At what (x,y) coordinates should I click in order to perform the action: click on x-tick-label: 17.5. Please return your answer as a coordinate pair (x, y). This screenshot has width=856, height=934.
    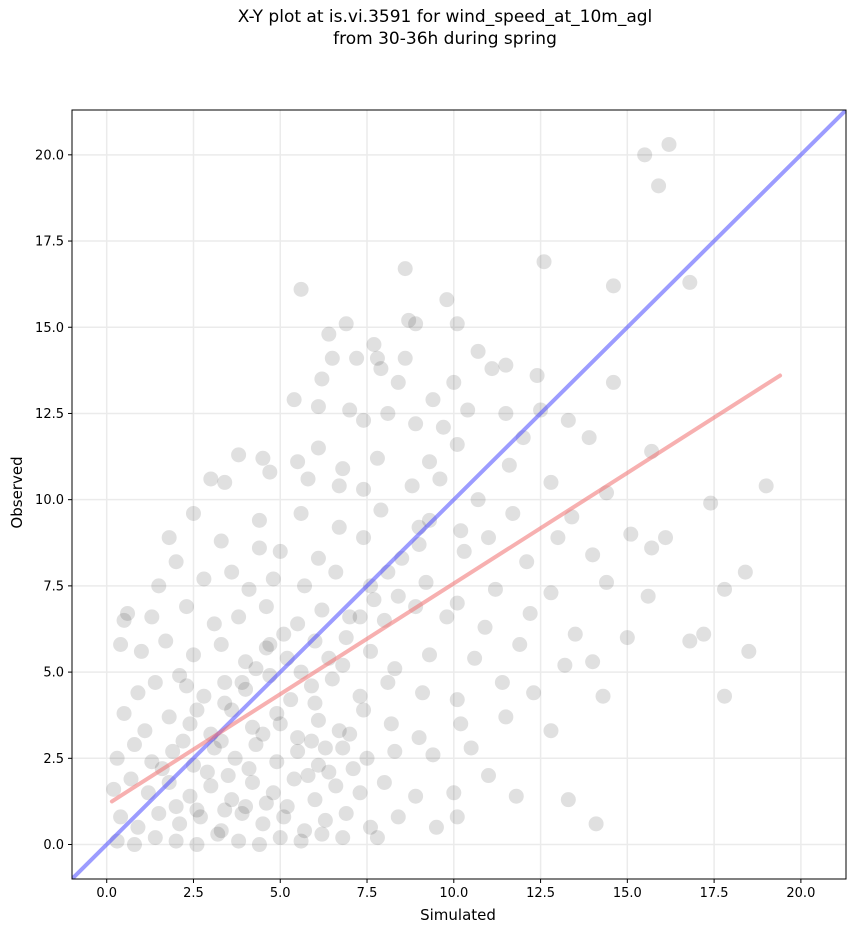
    Looking at the image, I should click on (714, 893).